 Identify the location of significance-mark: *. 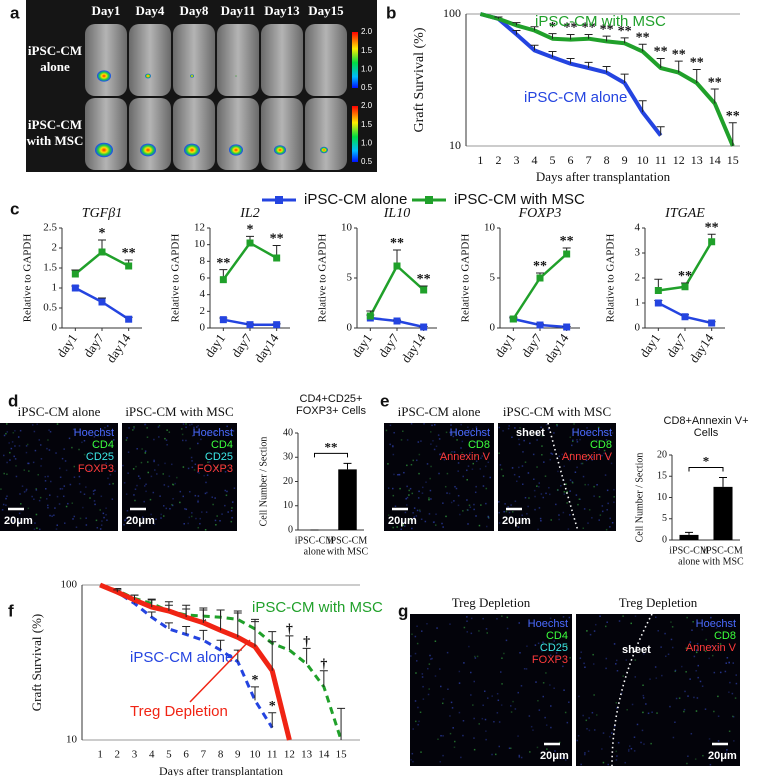
(254, 680).